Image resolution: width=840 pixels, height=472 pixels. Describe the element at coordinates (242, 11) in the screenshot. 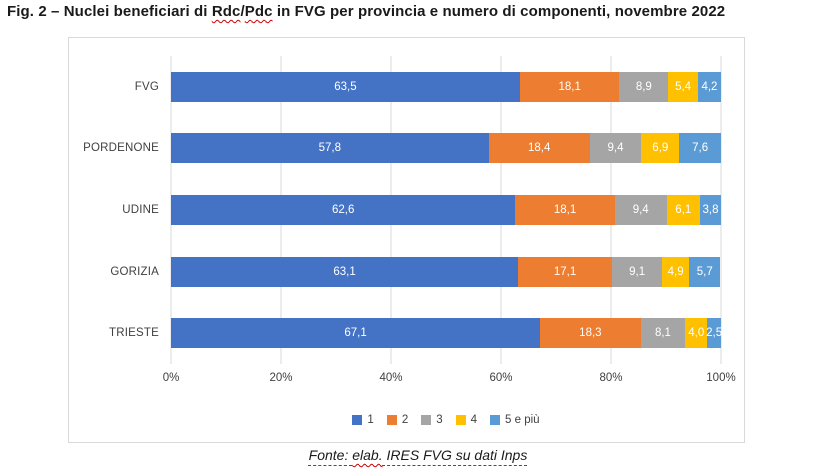

I see `title-text: /` at that location.